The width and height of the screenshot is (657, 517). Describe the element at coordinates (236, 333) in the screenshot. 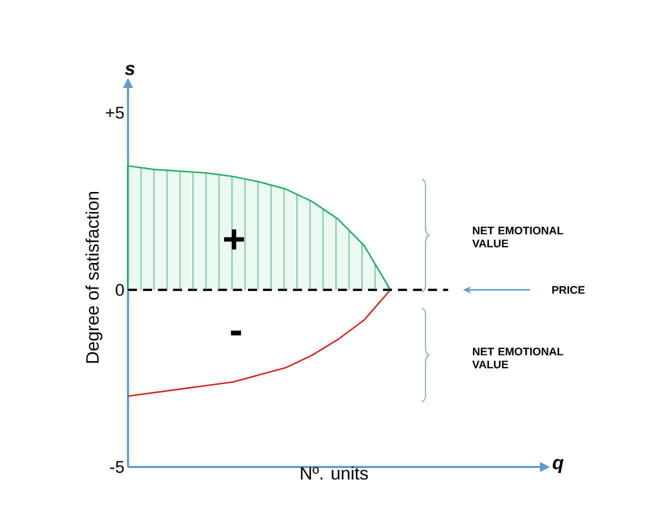

I see `annotation: -` at that location.